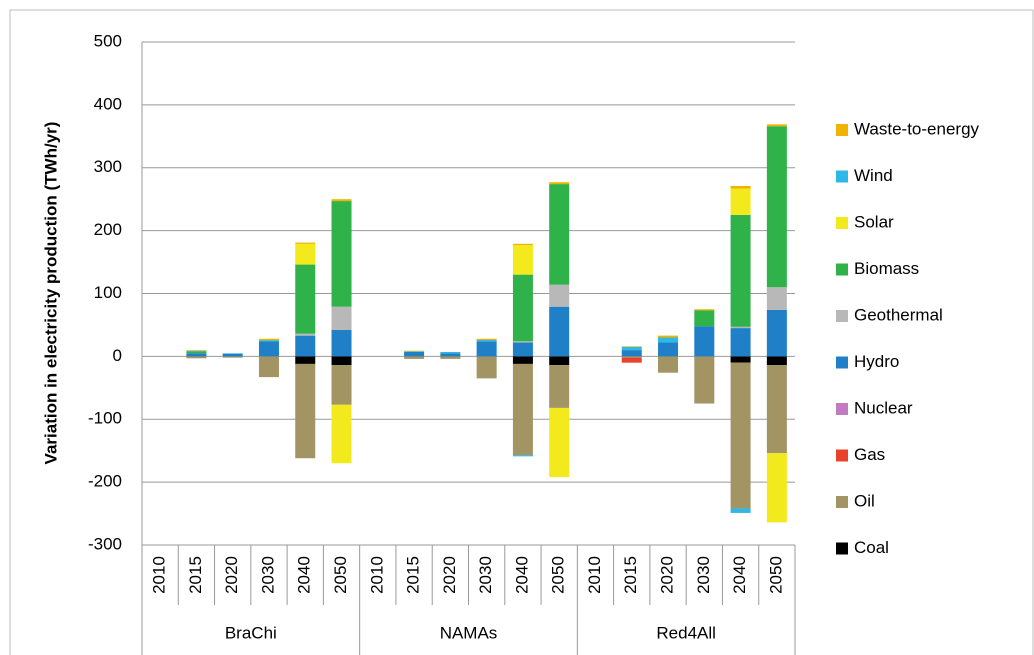 The height and width of the screenshot is (655, 1034). What do you see at coordinates (686, 632) in the screenshot?
I see `group-label: Red4All` at bounding box center [686, 632].